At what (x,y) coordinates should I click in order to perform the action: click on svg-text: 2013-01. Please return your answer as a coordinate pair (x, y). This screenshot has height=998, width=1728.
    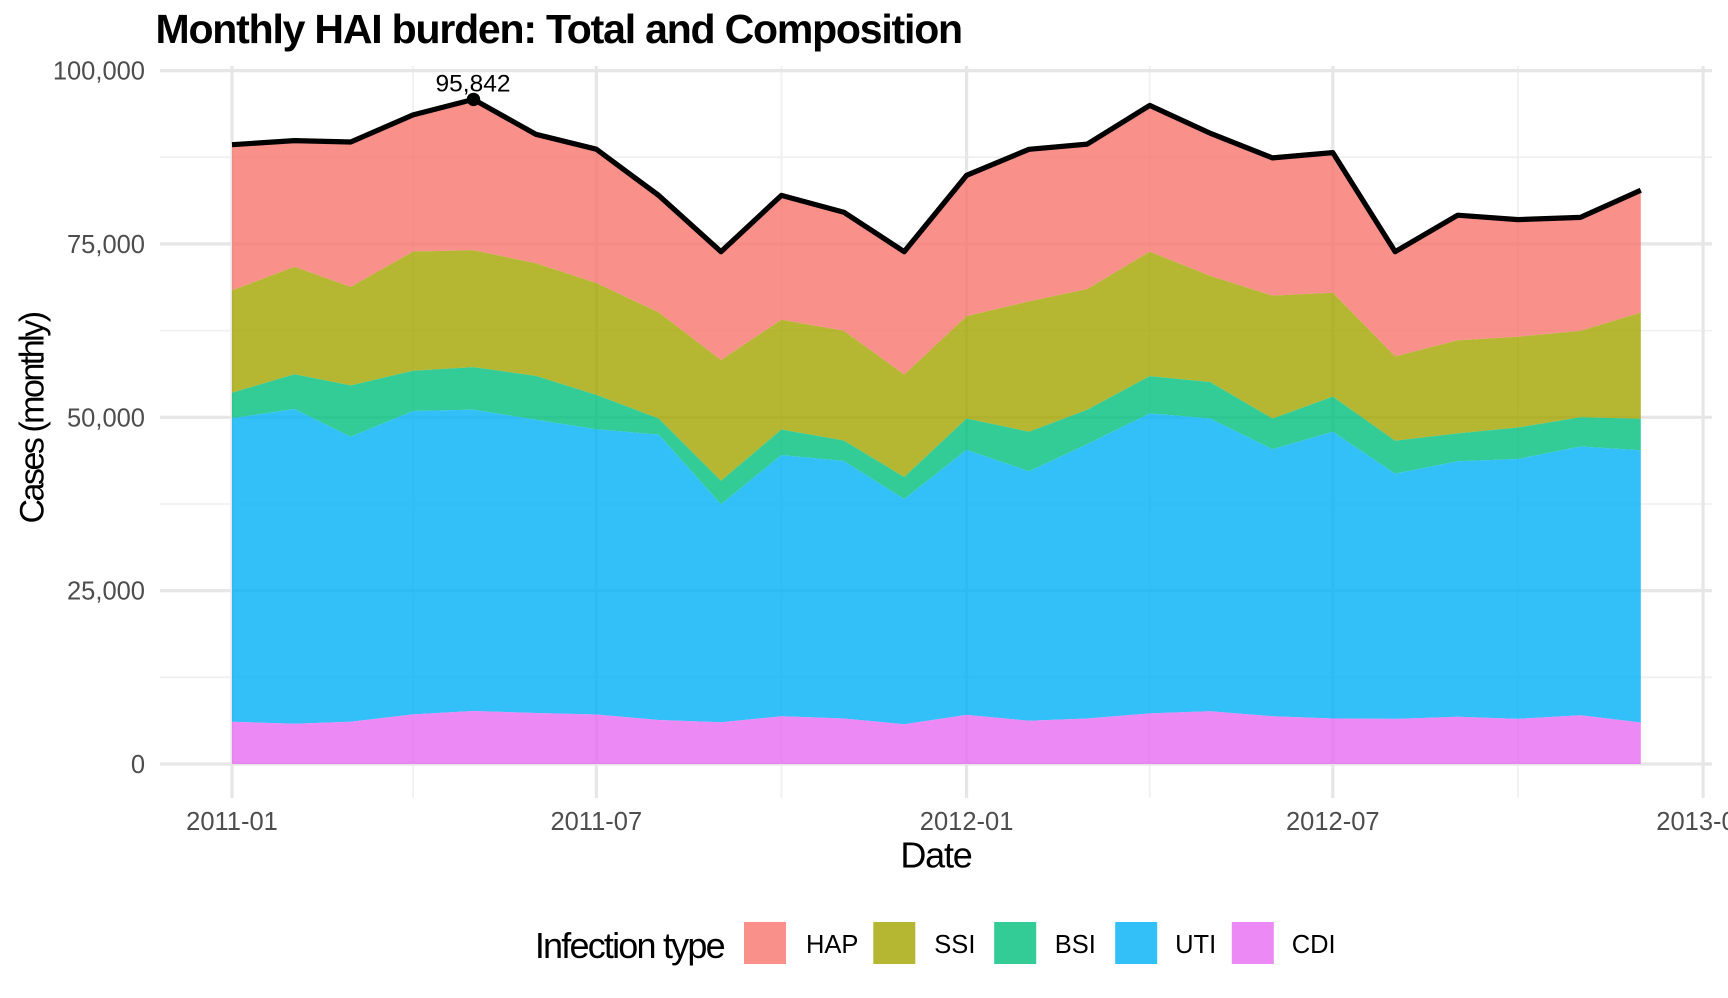
    Looking at the image, I should click on (1692, 822).